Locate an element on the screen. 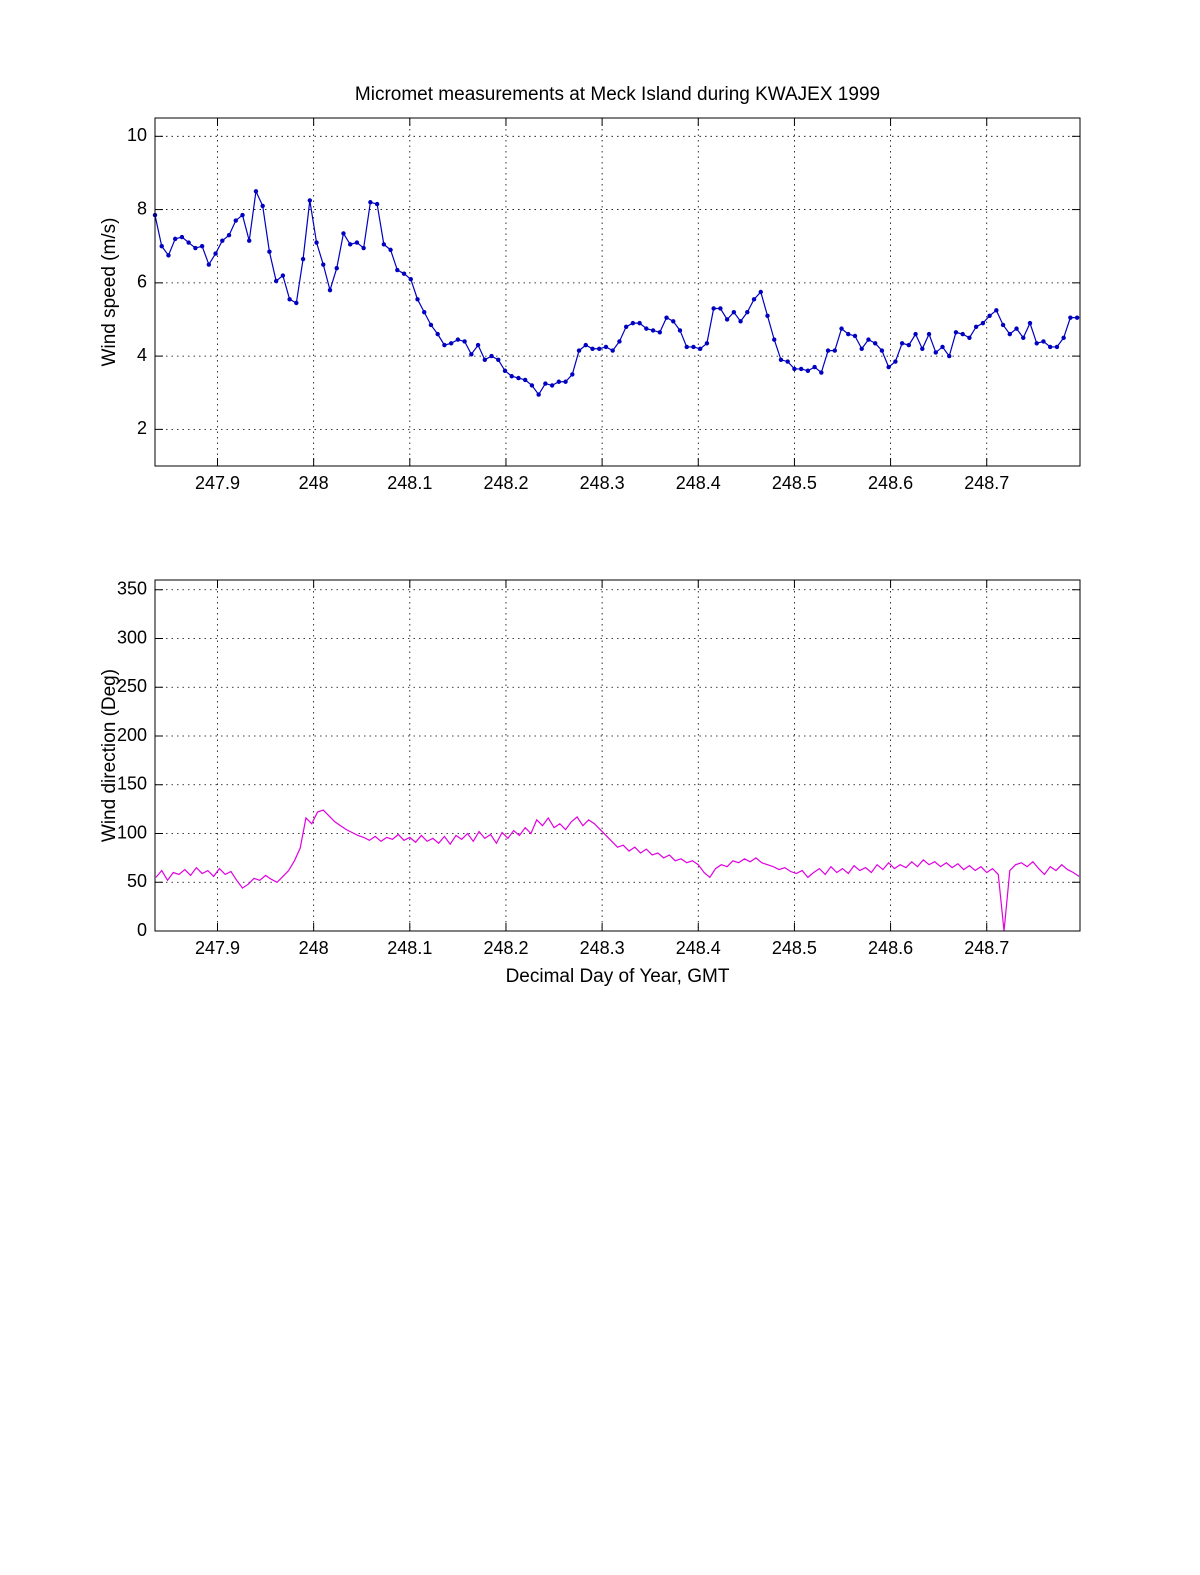 The height and width of the screenshot is (1575, 1200). data-line is located at coordinates (616, 292).